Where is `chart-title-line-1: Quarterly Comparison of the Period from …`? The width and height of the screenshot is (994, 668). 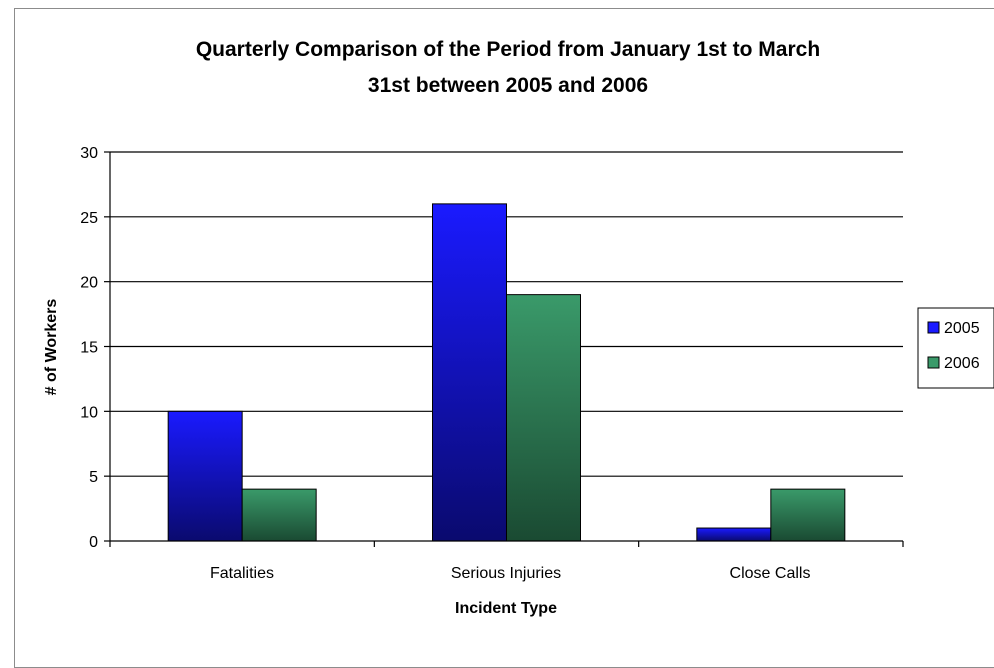
chart-title-line-1: Quarterly Comparison of the Period from … is located at coordinates (508, 49).